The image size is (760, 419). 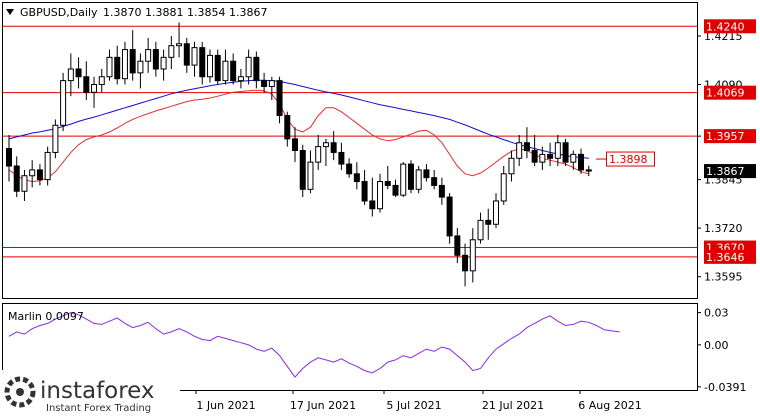 What do you see at coordinates (725, 136) in the screenshot?
I see `level-tag-label-2: 1.3957` at bounding box center [725, 136].